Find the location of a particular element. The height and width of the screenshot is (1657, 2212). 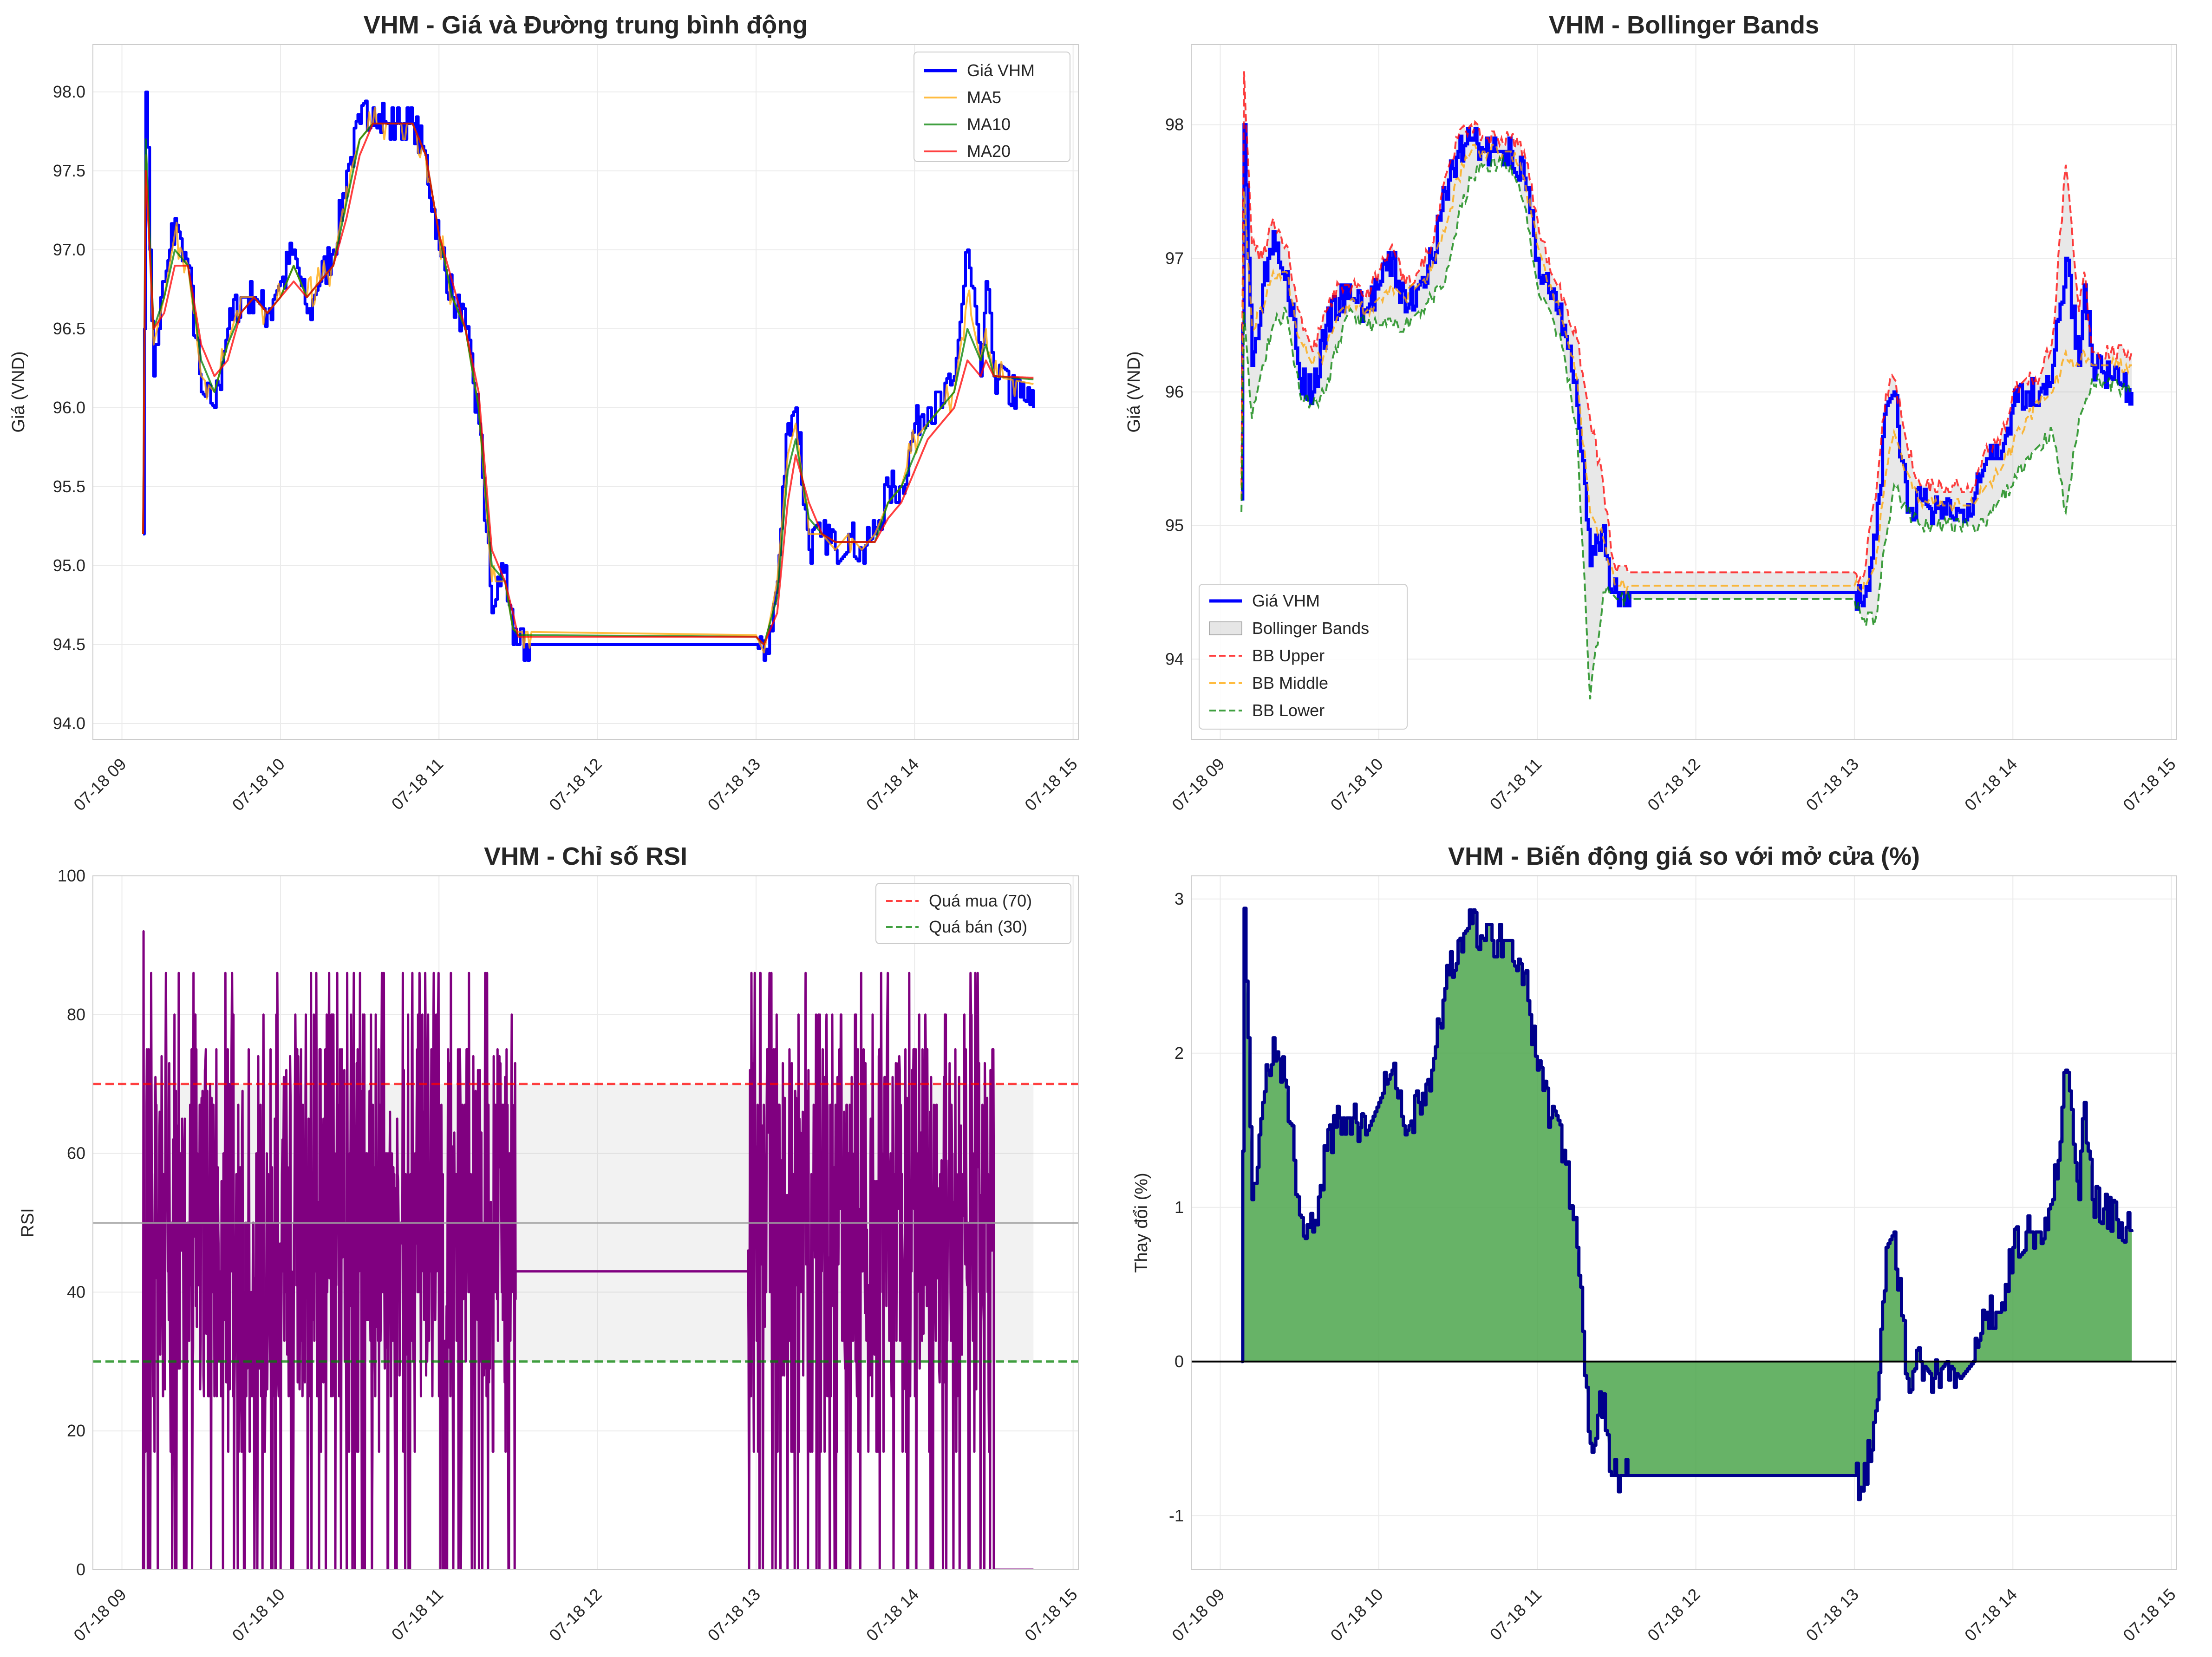

bb-lower-line is located at coordinates (1686, 427).